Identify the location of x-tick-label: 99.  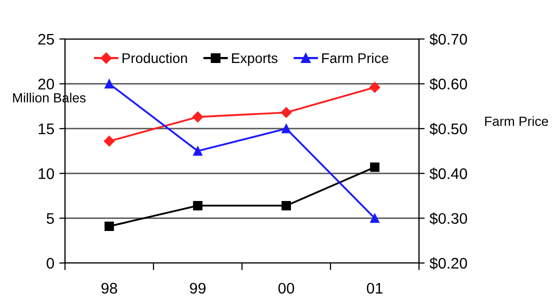
(198, 288).